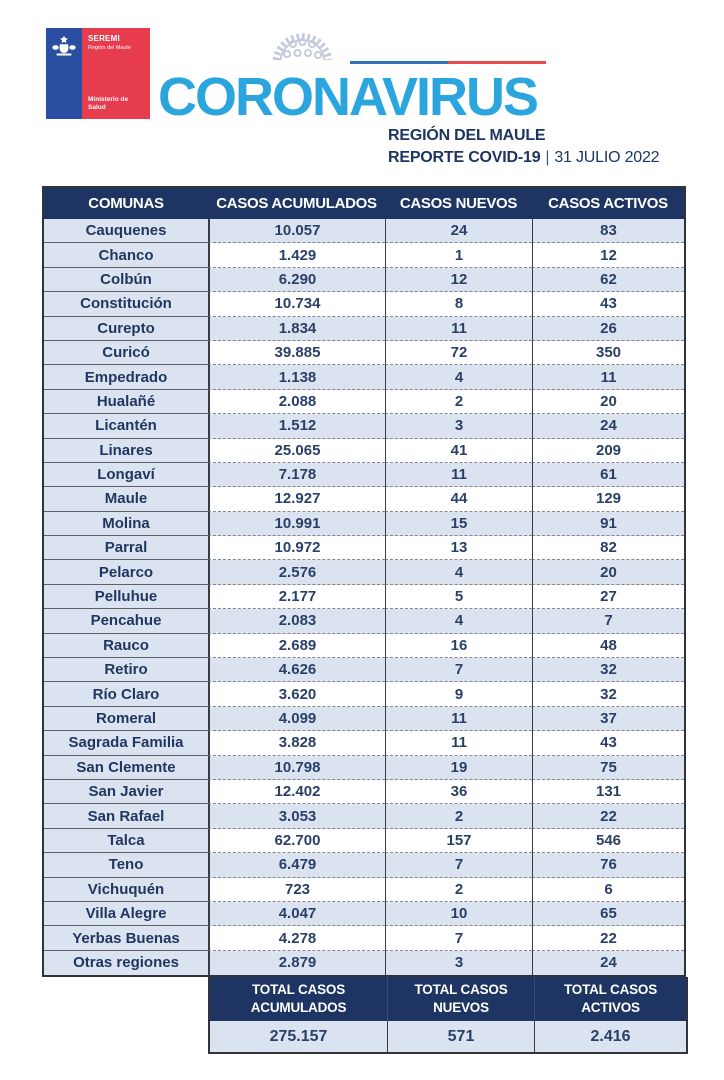  I want to click on acumulados-cell: 2.689, so click(296, 646).